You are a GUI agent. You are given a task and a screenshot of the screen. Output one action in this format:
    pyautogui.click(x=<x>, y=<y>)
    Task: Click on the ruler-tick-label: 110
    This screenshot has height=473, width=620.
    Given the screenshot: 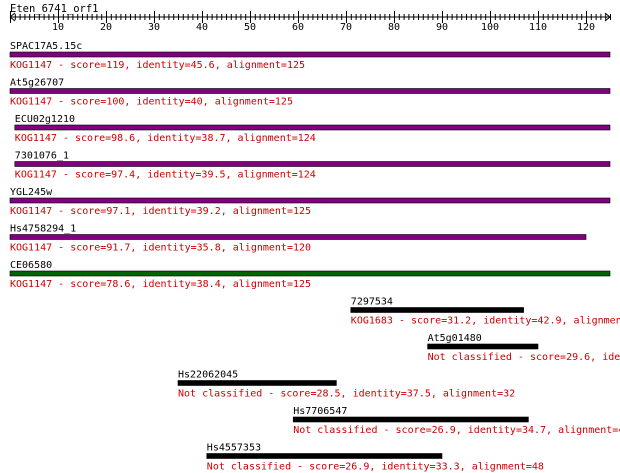 What is the action you would take?
    pyautogui.click(x=538, y=27)
    